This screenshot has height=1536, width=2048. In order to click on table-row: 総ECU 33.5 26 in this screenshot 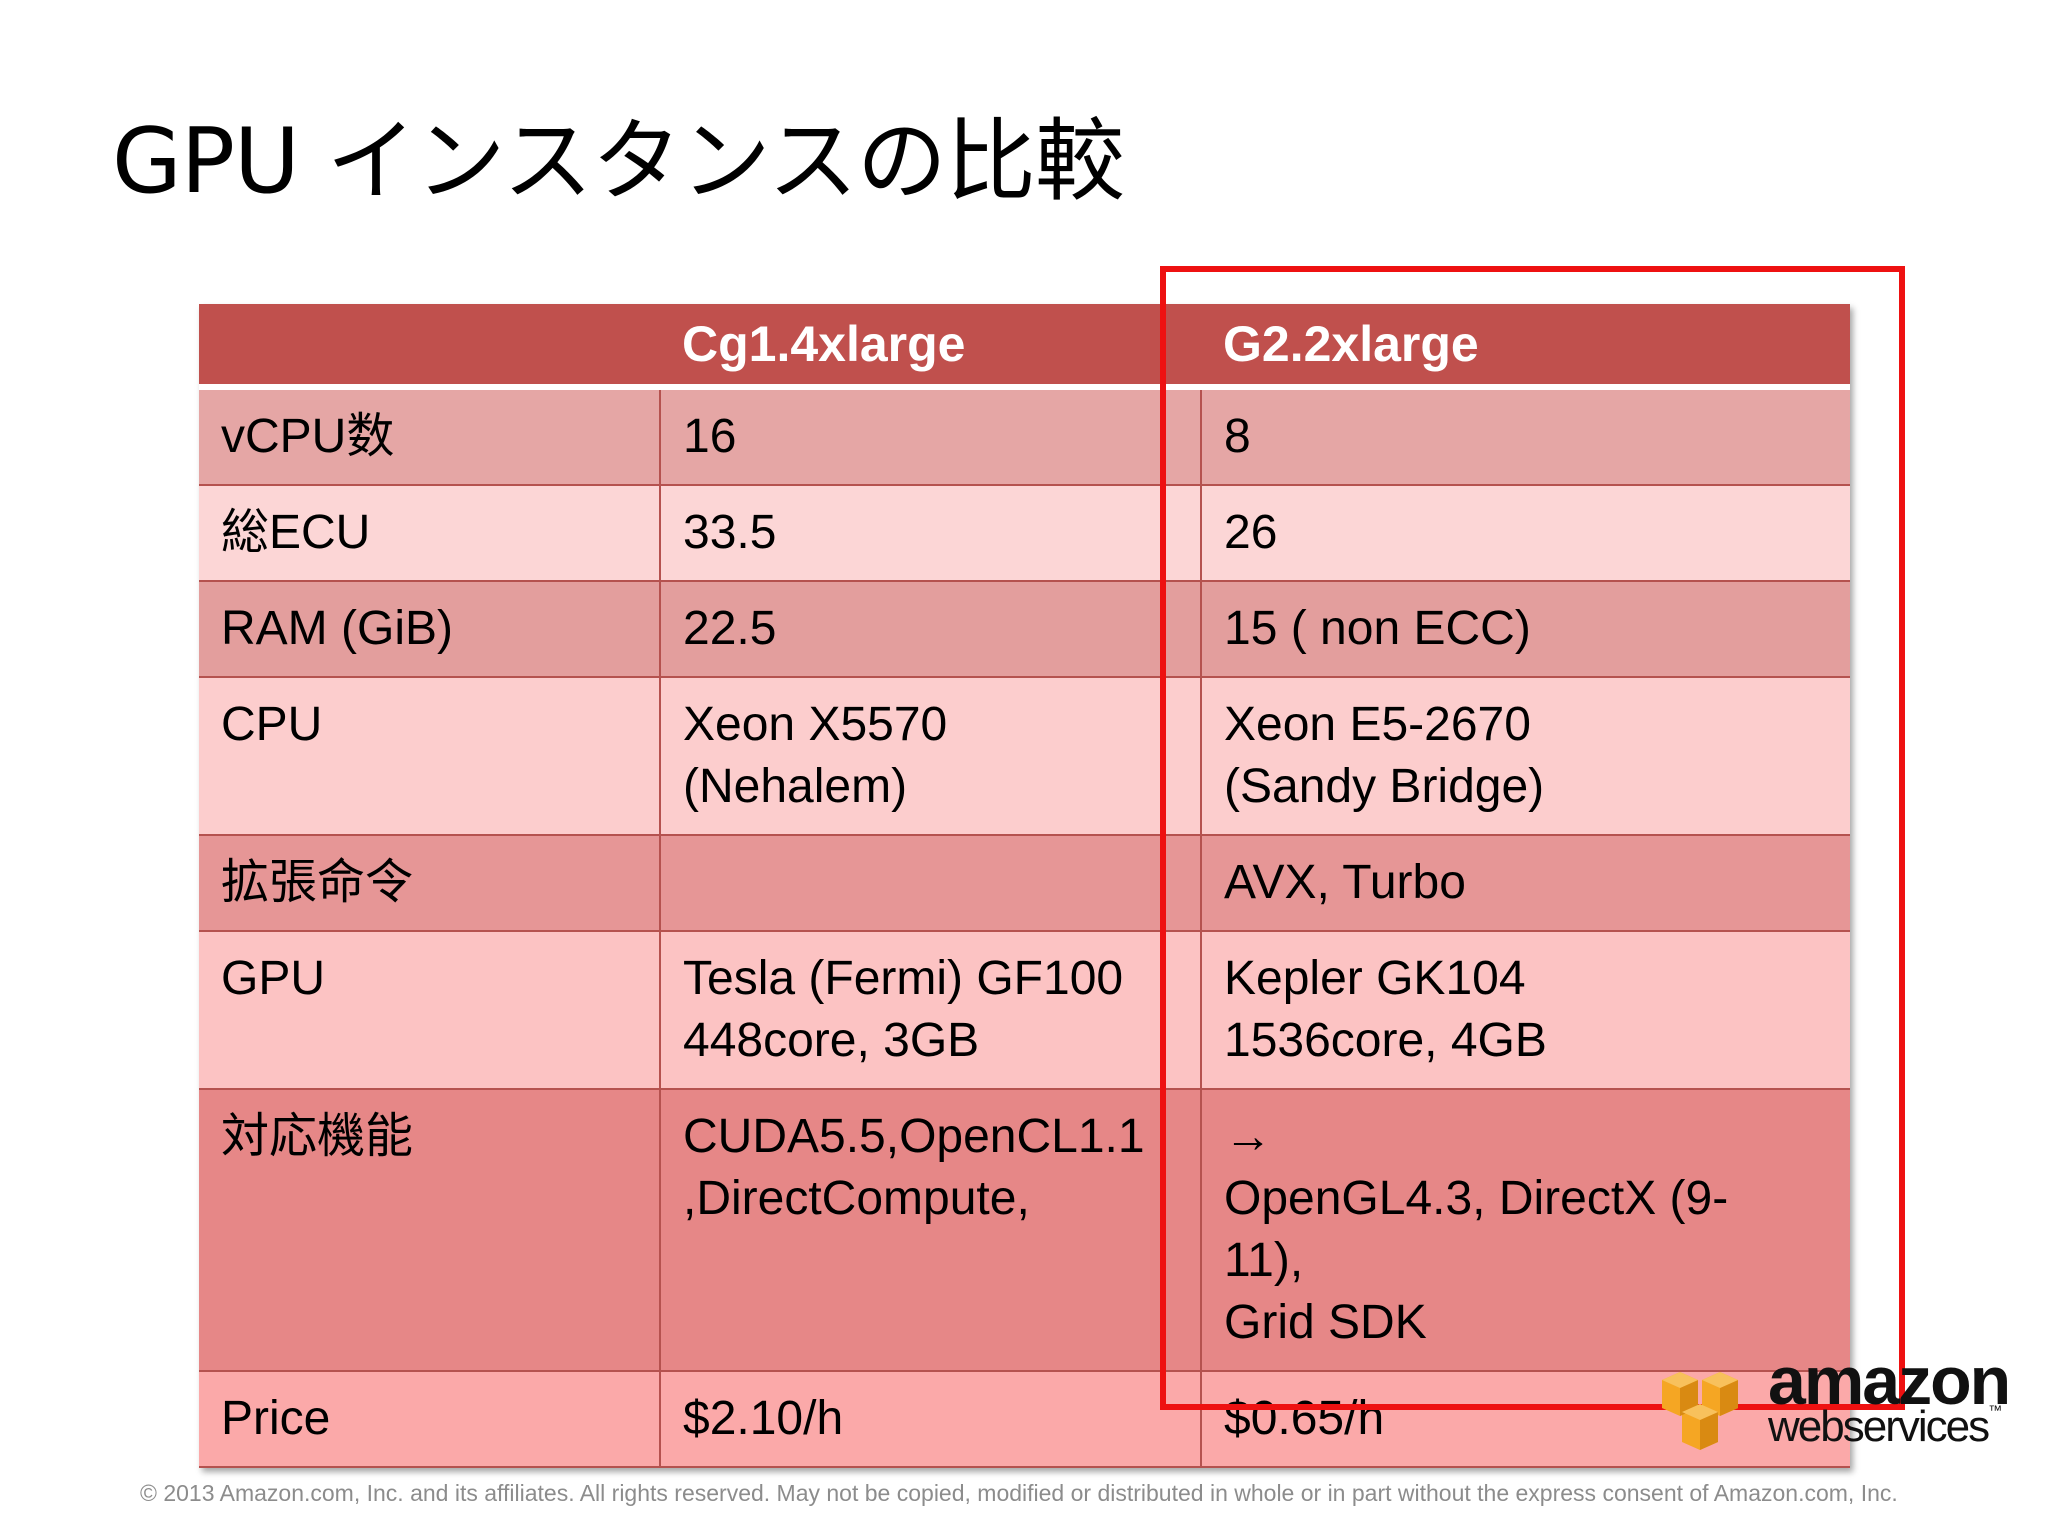, I will do `click(1024, 533)`.